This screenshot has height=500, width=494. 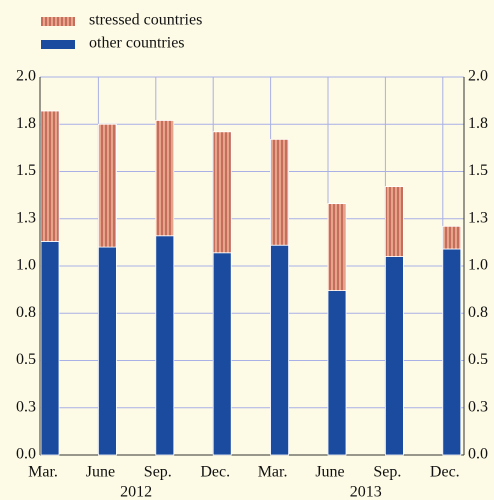 I want to click on legend-label: other countries, so click(x=137, y=43).